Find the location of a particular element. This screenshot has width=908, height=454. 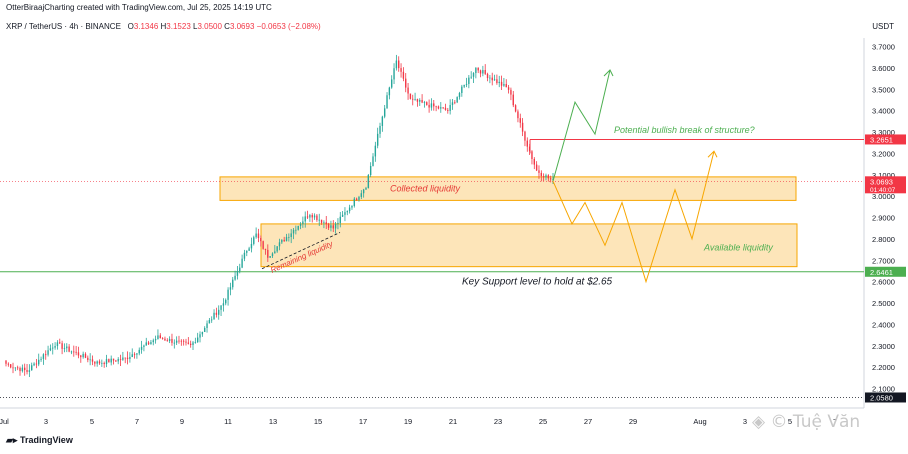

trend-line is located at coordinates (301, 251).